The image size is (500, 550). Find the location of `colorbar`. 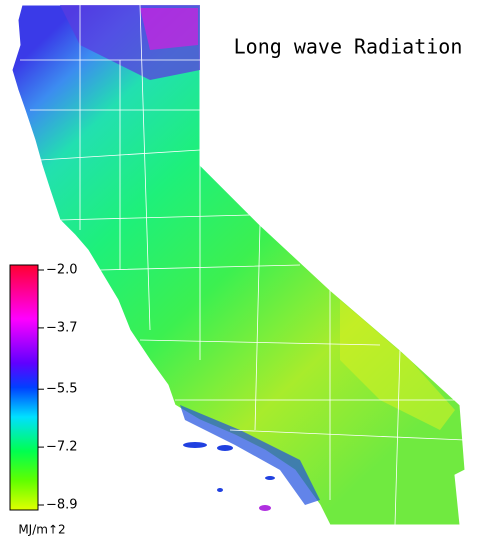

colorbar is located at coordinates (24, 387).